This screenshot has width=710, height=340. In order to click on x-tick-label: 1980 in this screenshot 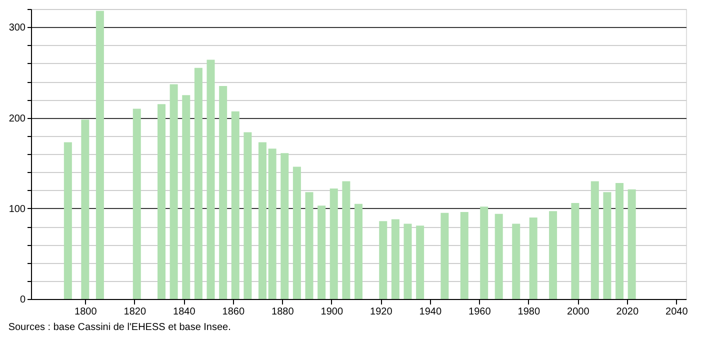, I will do `click(529, 312)`.